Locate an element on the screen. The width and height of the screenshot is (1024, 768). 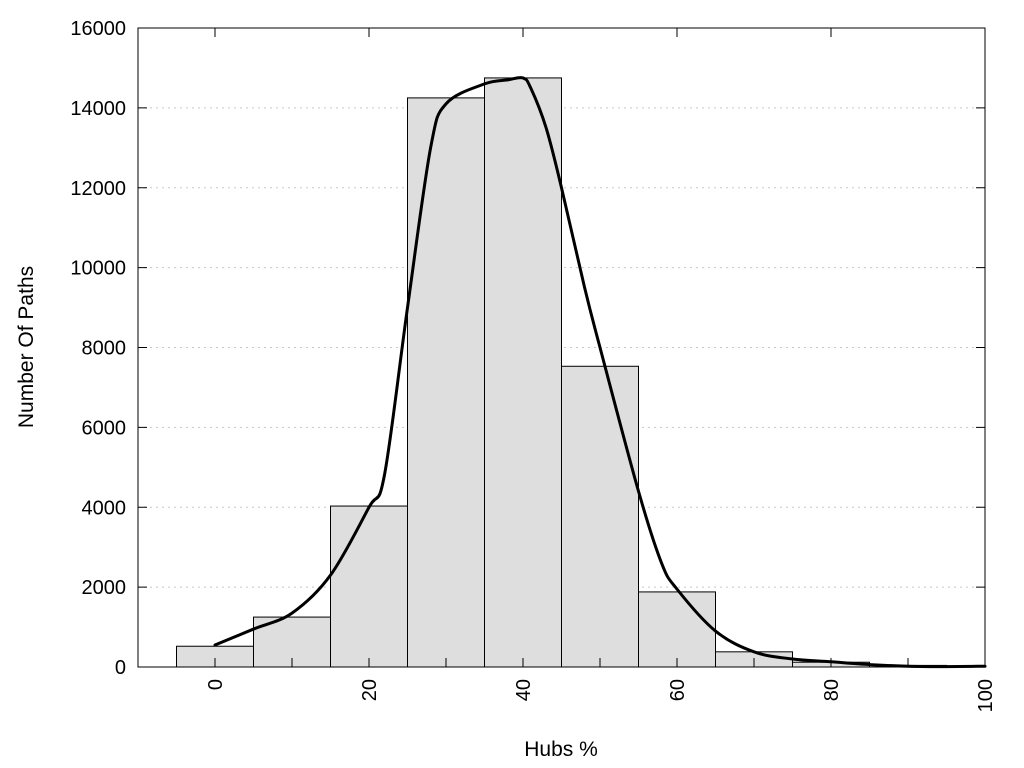
y-axis-title: Number Of Paths is located at coordinates (26, 347).